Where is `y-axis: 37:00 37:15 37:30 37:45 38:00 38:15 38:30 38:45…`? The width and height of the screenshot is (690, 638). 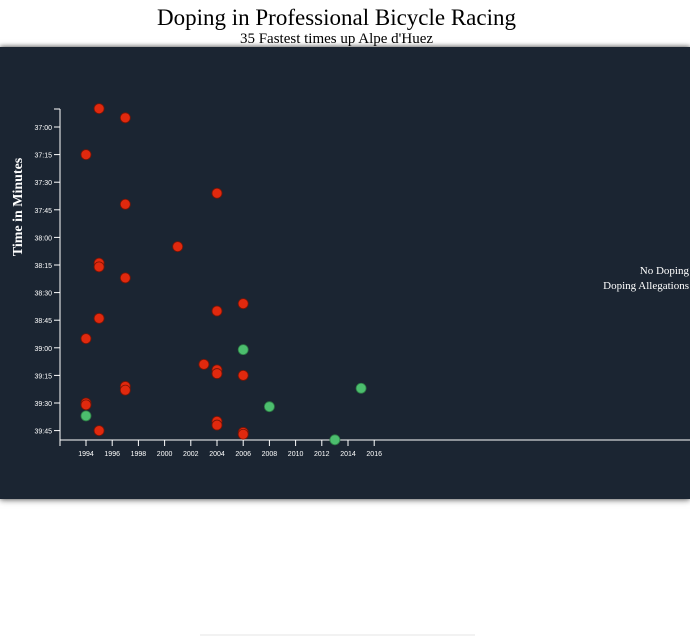 y-axis: 37:00 37:15 37:30 37:45 38:00 38:15 38:30 38:45… is located at coordinates (47, 274).